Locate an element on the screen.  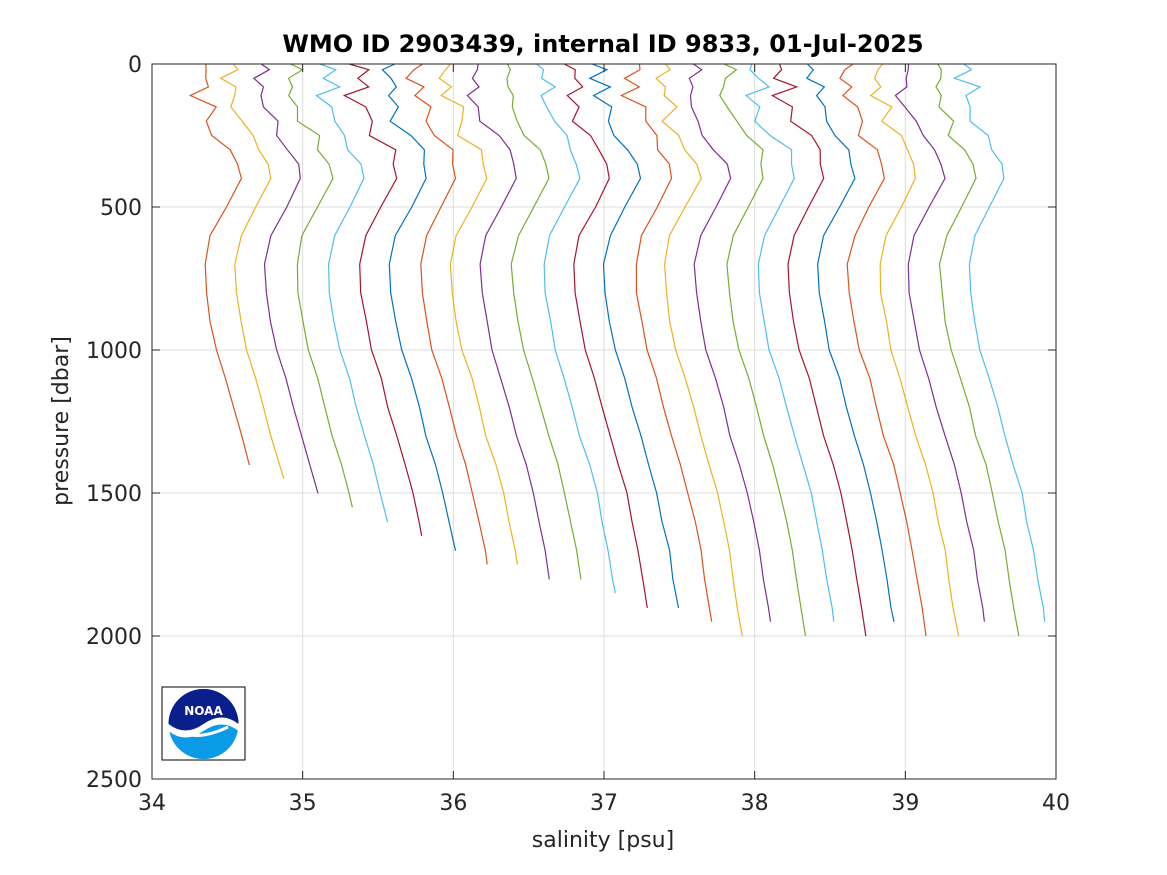
logo-wave is located at coordinates (203, 727).